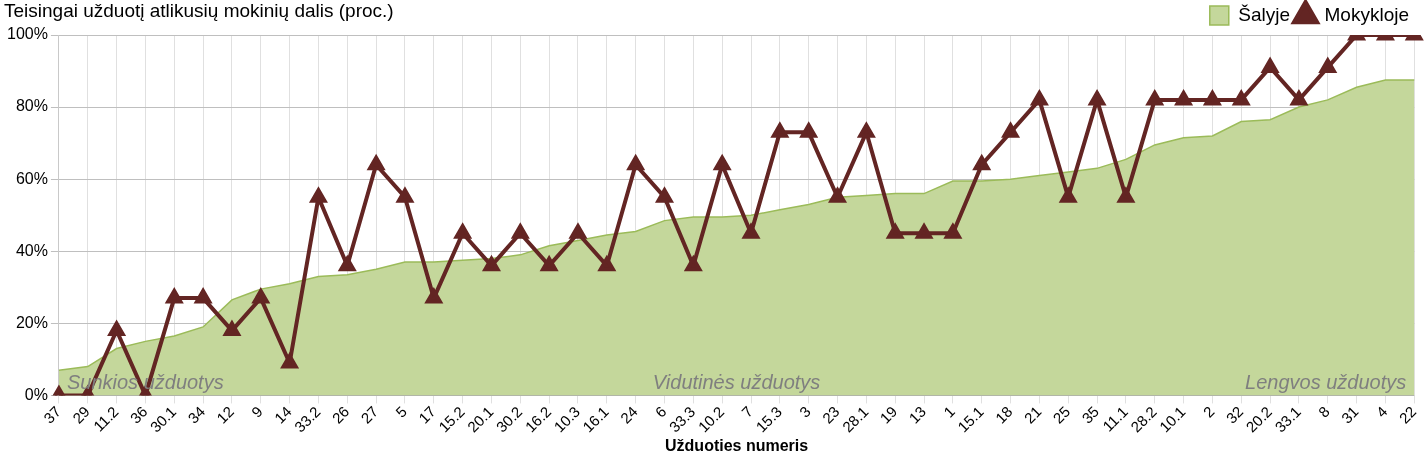 Image resolution: width=1427 pixels, height=456 pixels. I want to click on x-tick-label: 37, so click(52, 414).